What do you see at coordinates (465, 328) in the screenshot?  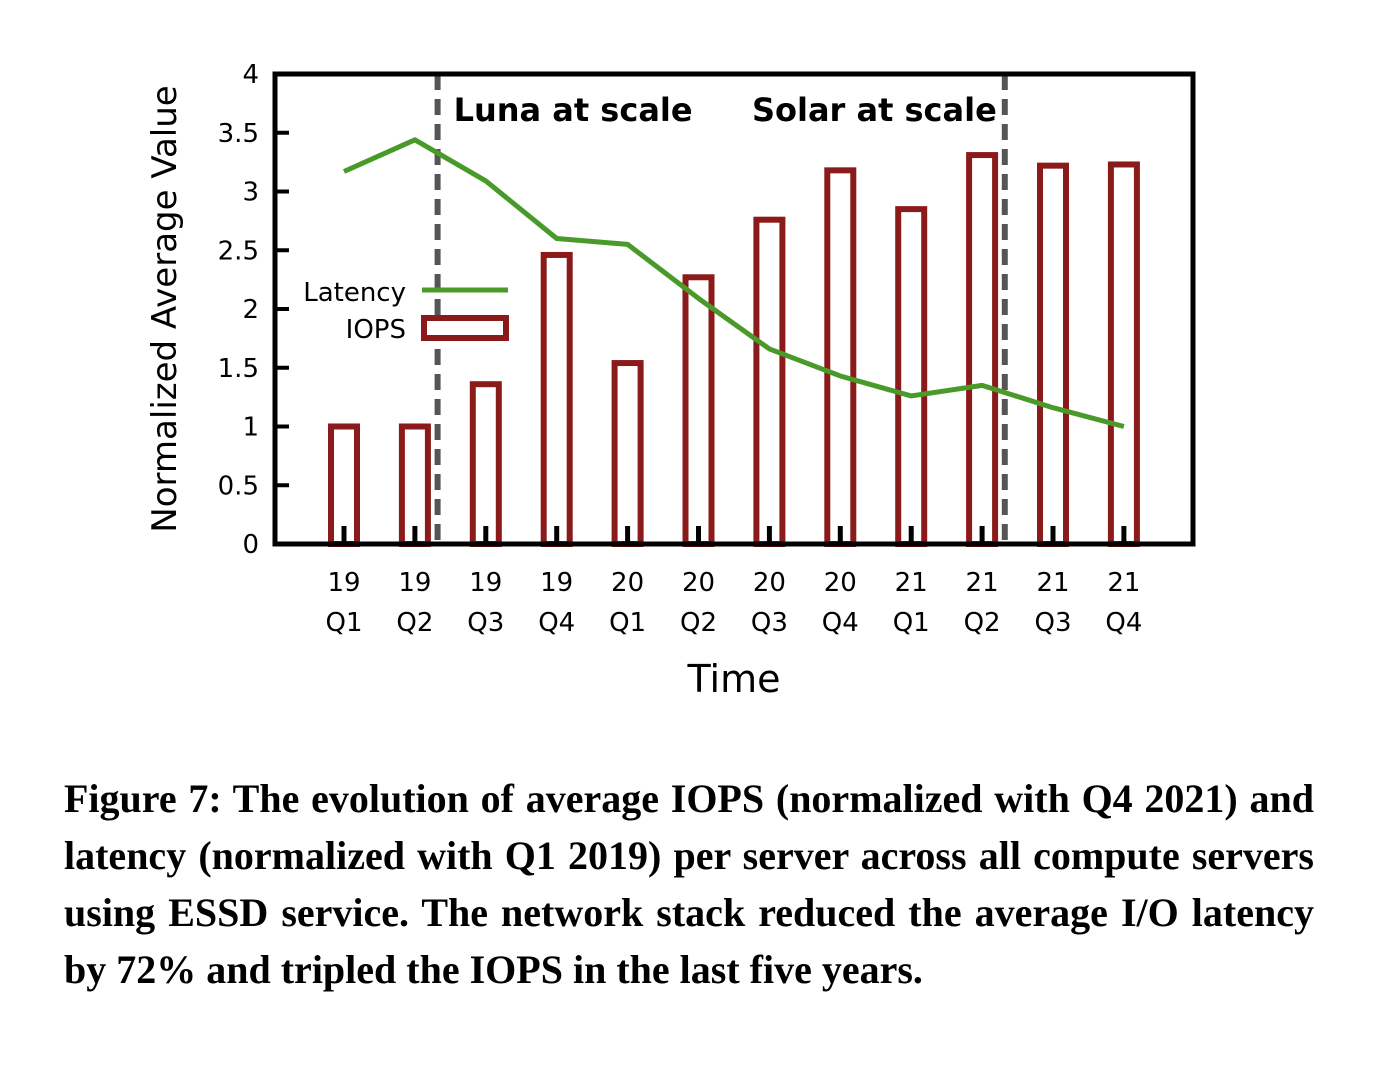 I see `legend-swatch-iops` at bounding box center [465, 328].